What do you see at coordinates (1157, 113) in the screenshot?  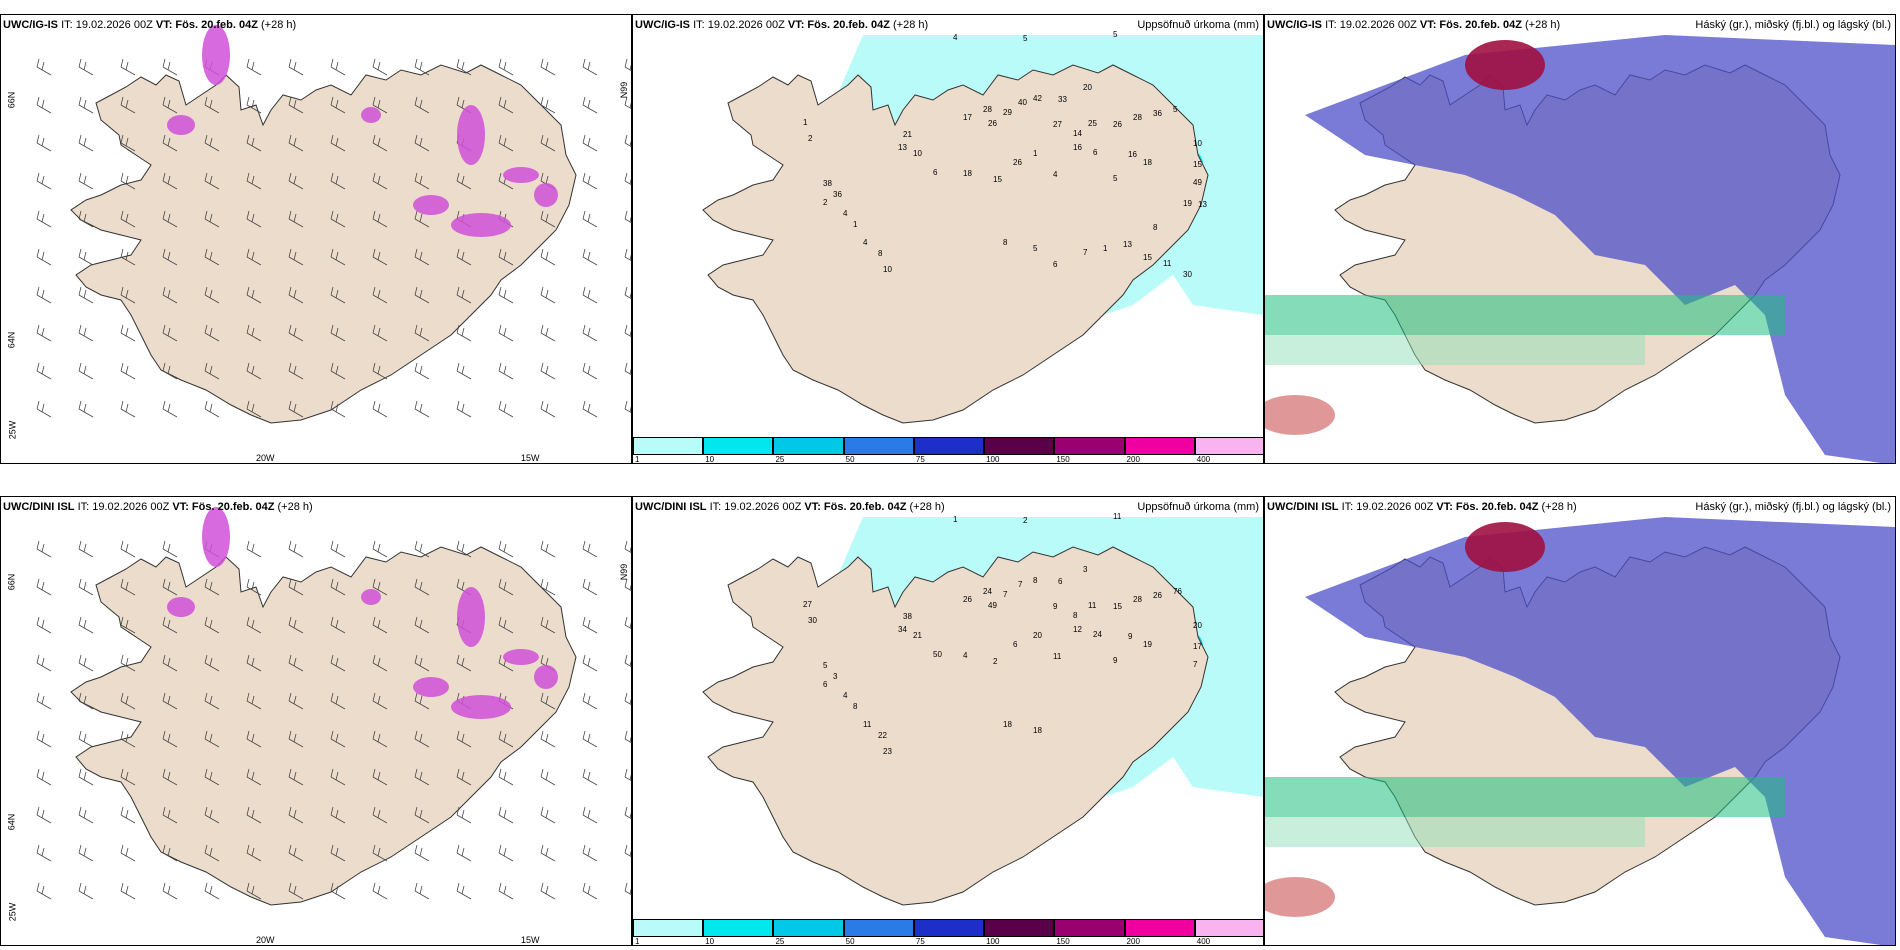 I see `precip-value: 36` at bounding box center [1157, 113].